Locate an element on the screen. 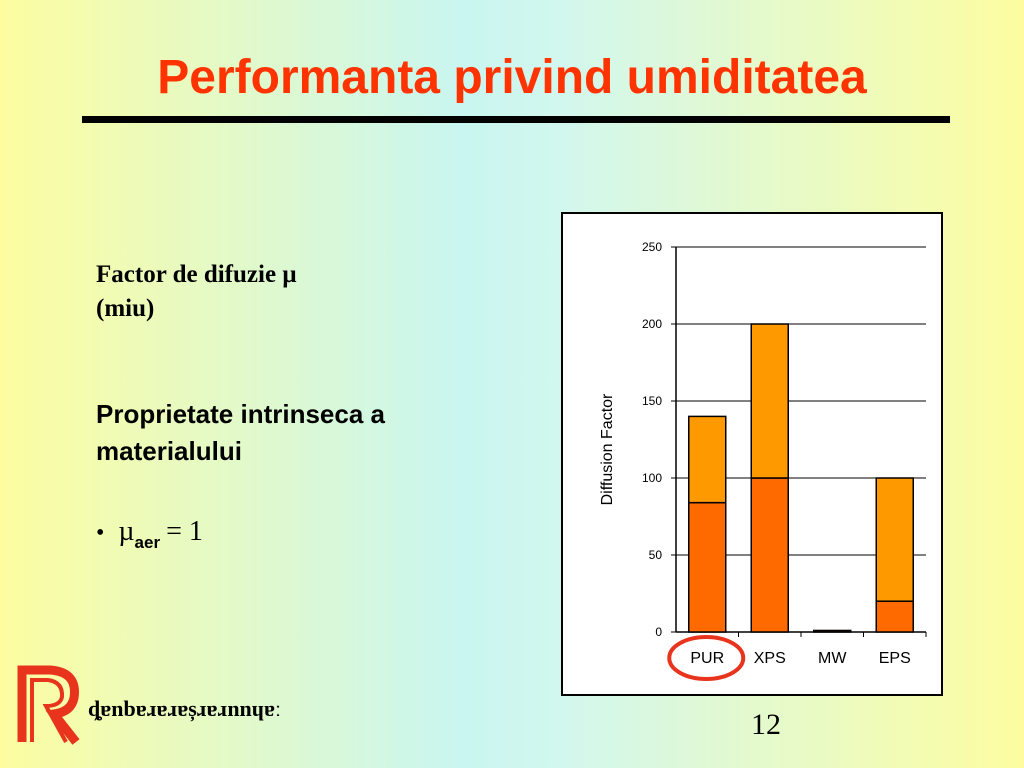 The image size is (1024, 768). mu-air-bullet: • µ aer = 1 is located at coordinates (149, 533).